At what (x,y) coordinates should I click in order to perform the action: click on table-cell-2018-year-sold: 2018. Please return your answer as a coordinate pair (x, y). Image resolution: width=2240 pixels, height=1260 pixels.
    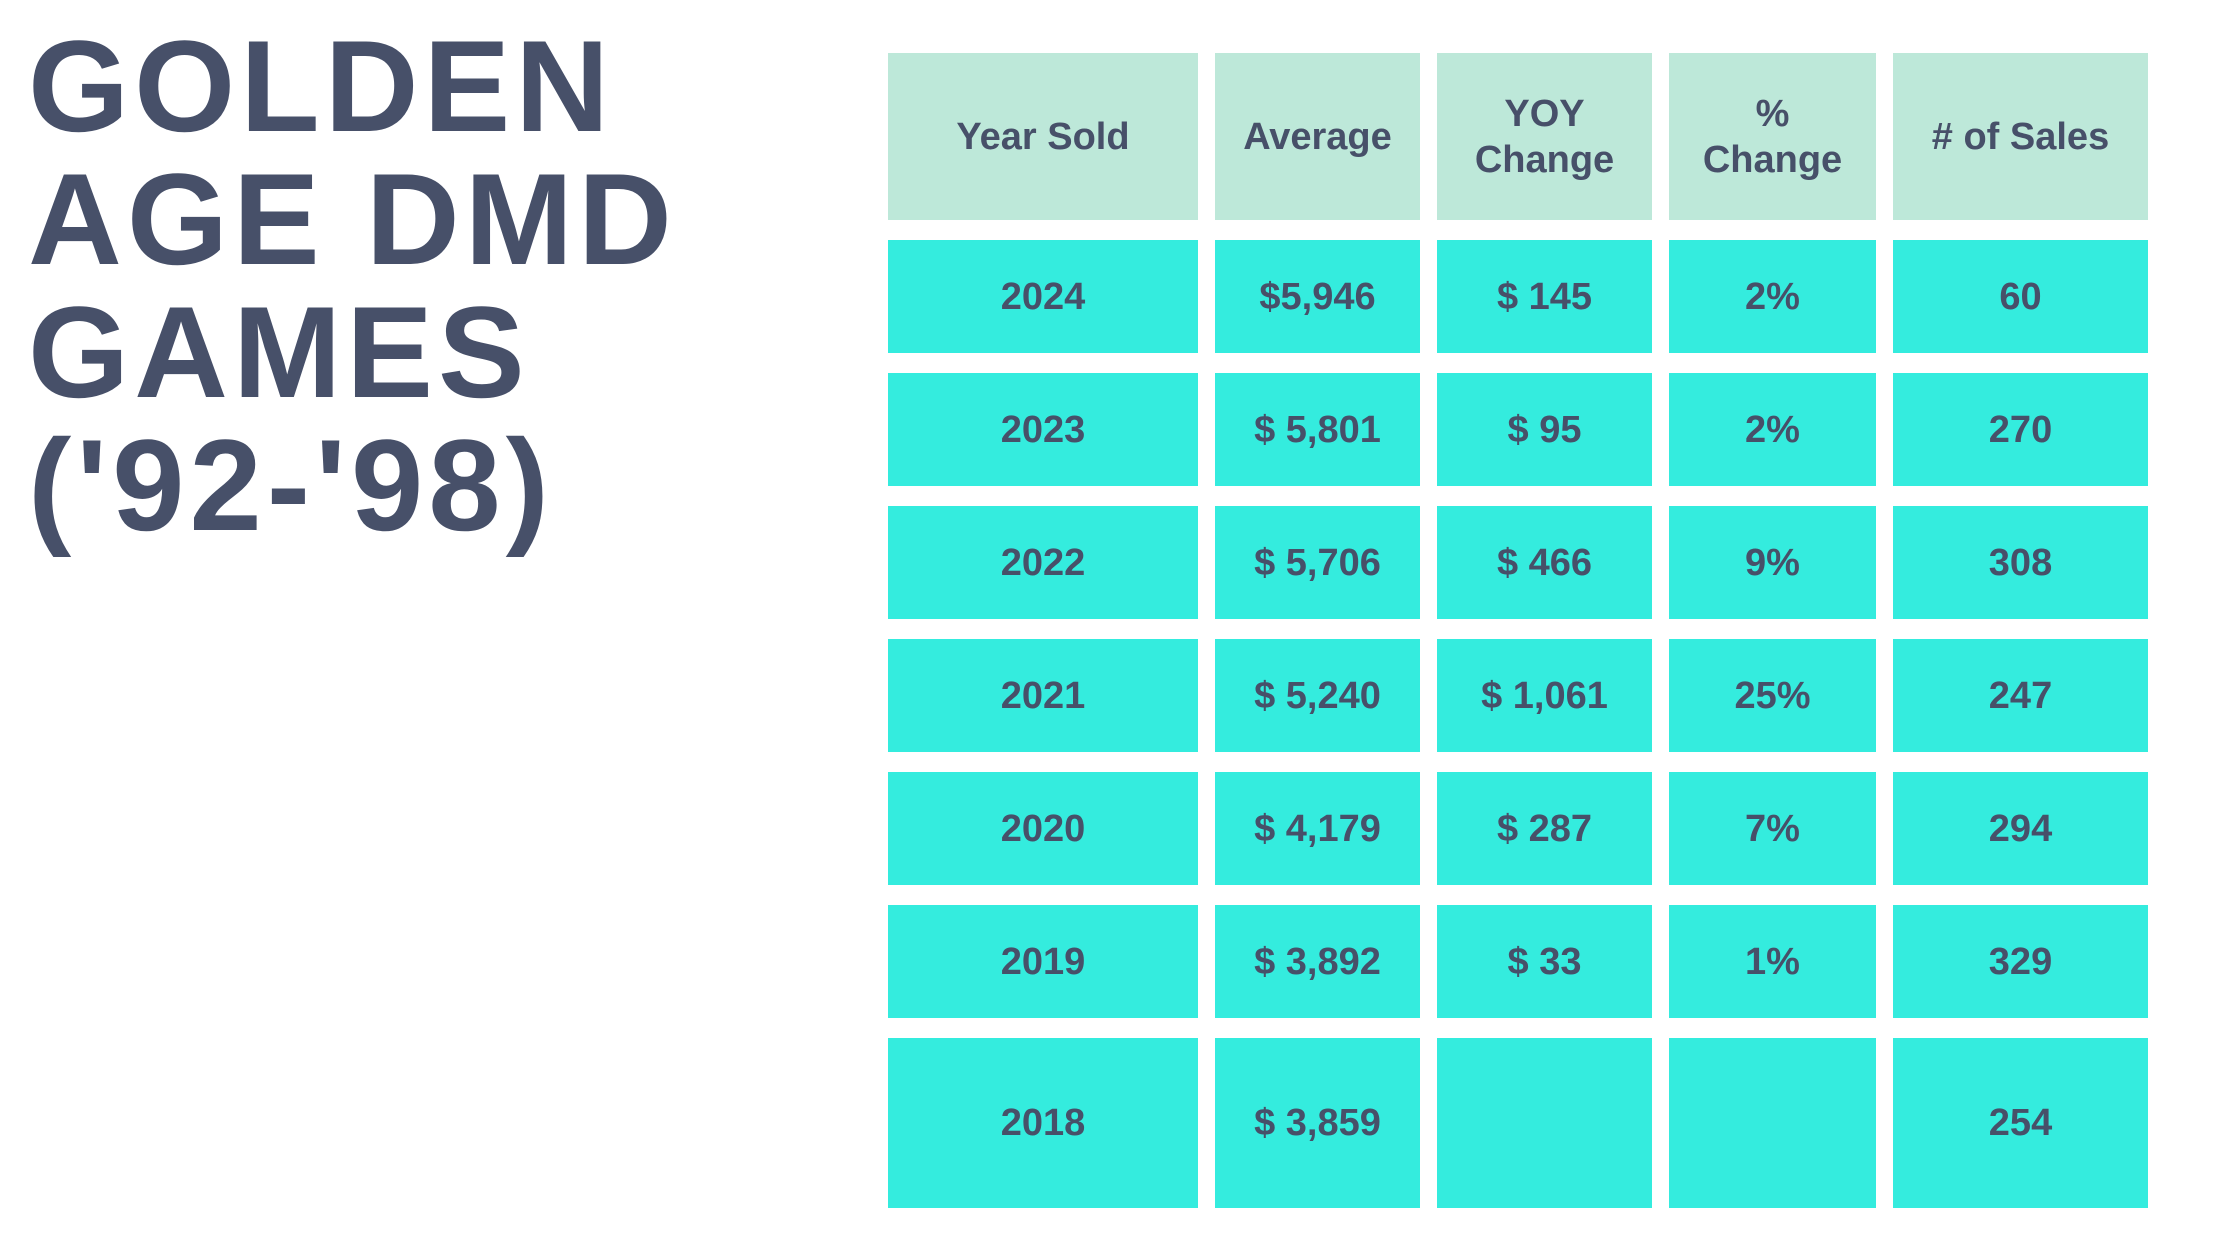
    Looking at the image, I should click on (1043, 1123).